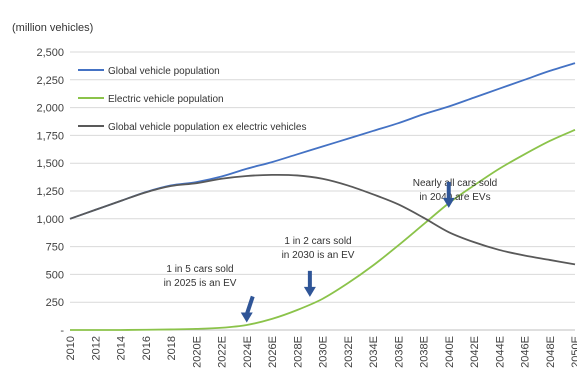 The height and width of the screenshot is (389, 577). Describe the element at coordinates (475, 352) in the screenshot. I see `x-tick-label: 2042E` at that location.